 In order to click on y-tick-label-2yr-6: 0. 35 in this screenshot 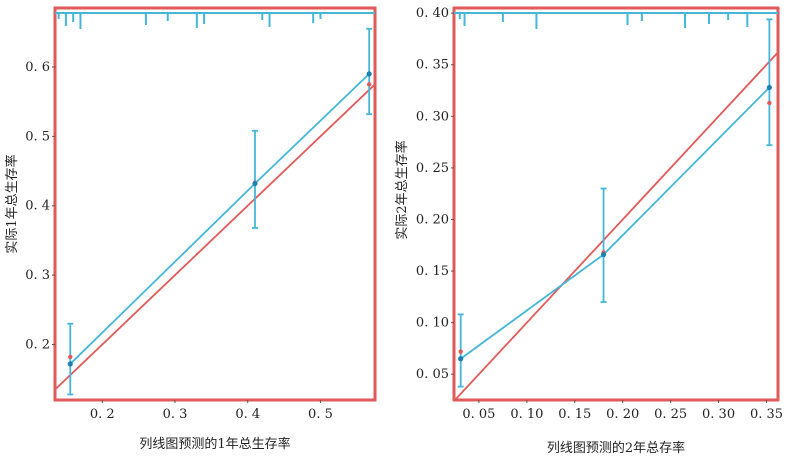, I will do `click(432, 65)`.